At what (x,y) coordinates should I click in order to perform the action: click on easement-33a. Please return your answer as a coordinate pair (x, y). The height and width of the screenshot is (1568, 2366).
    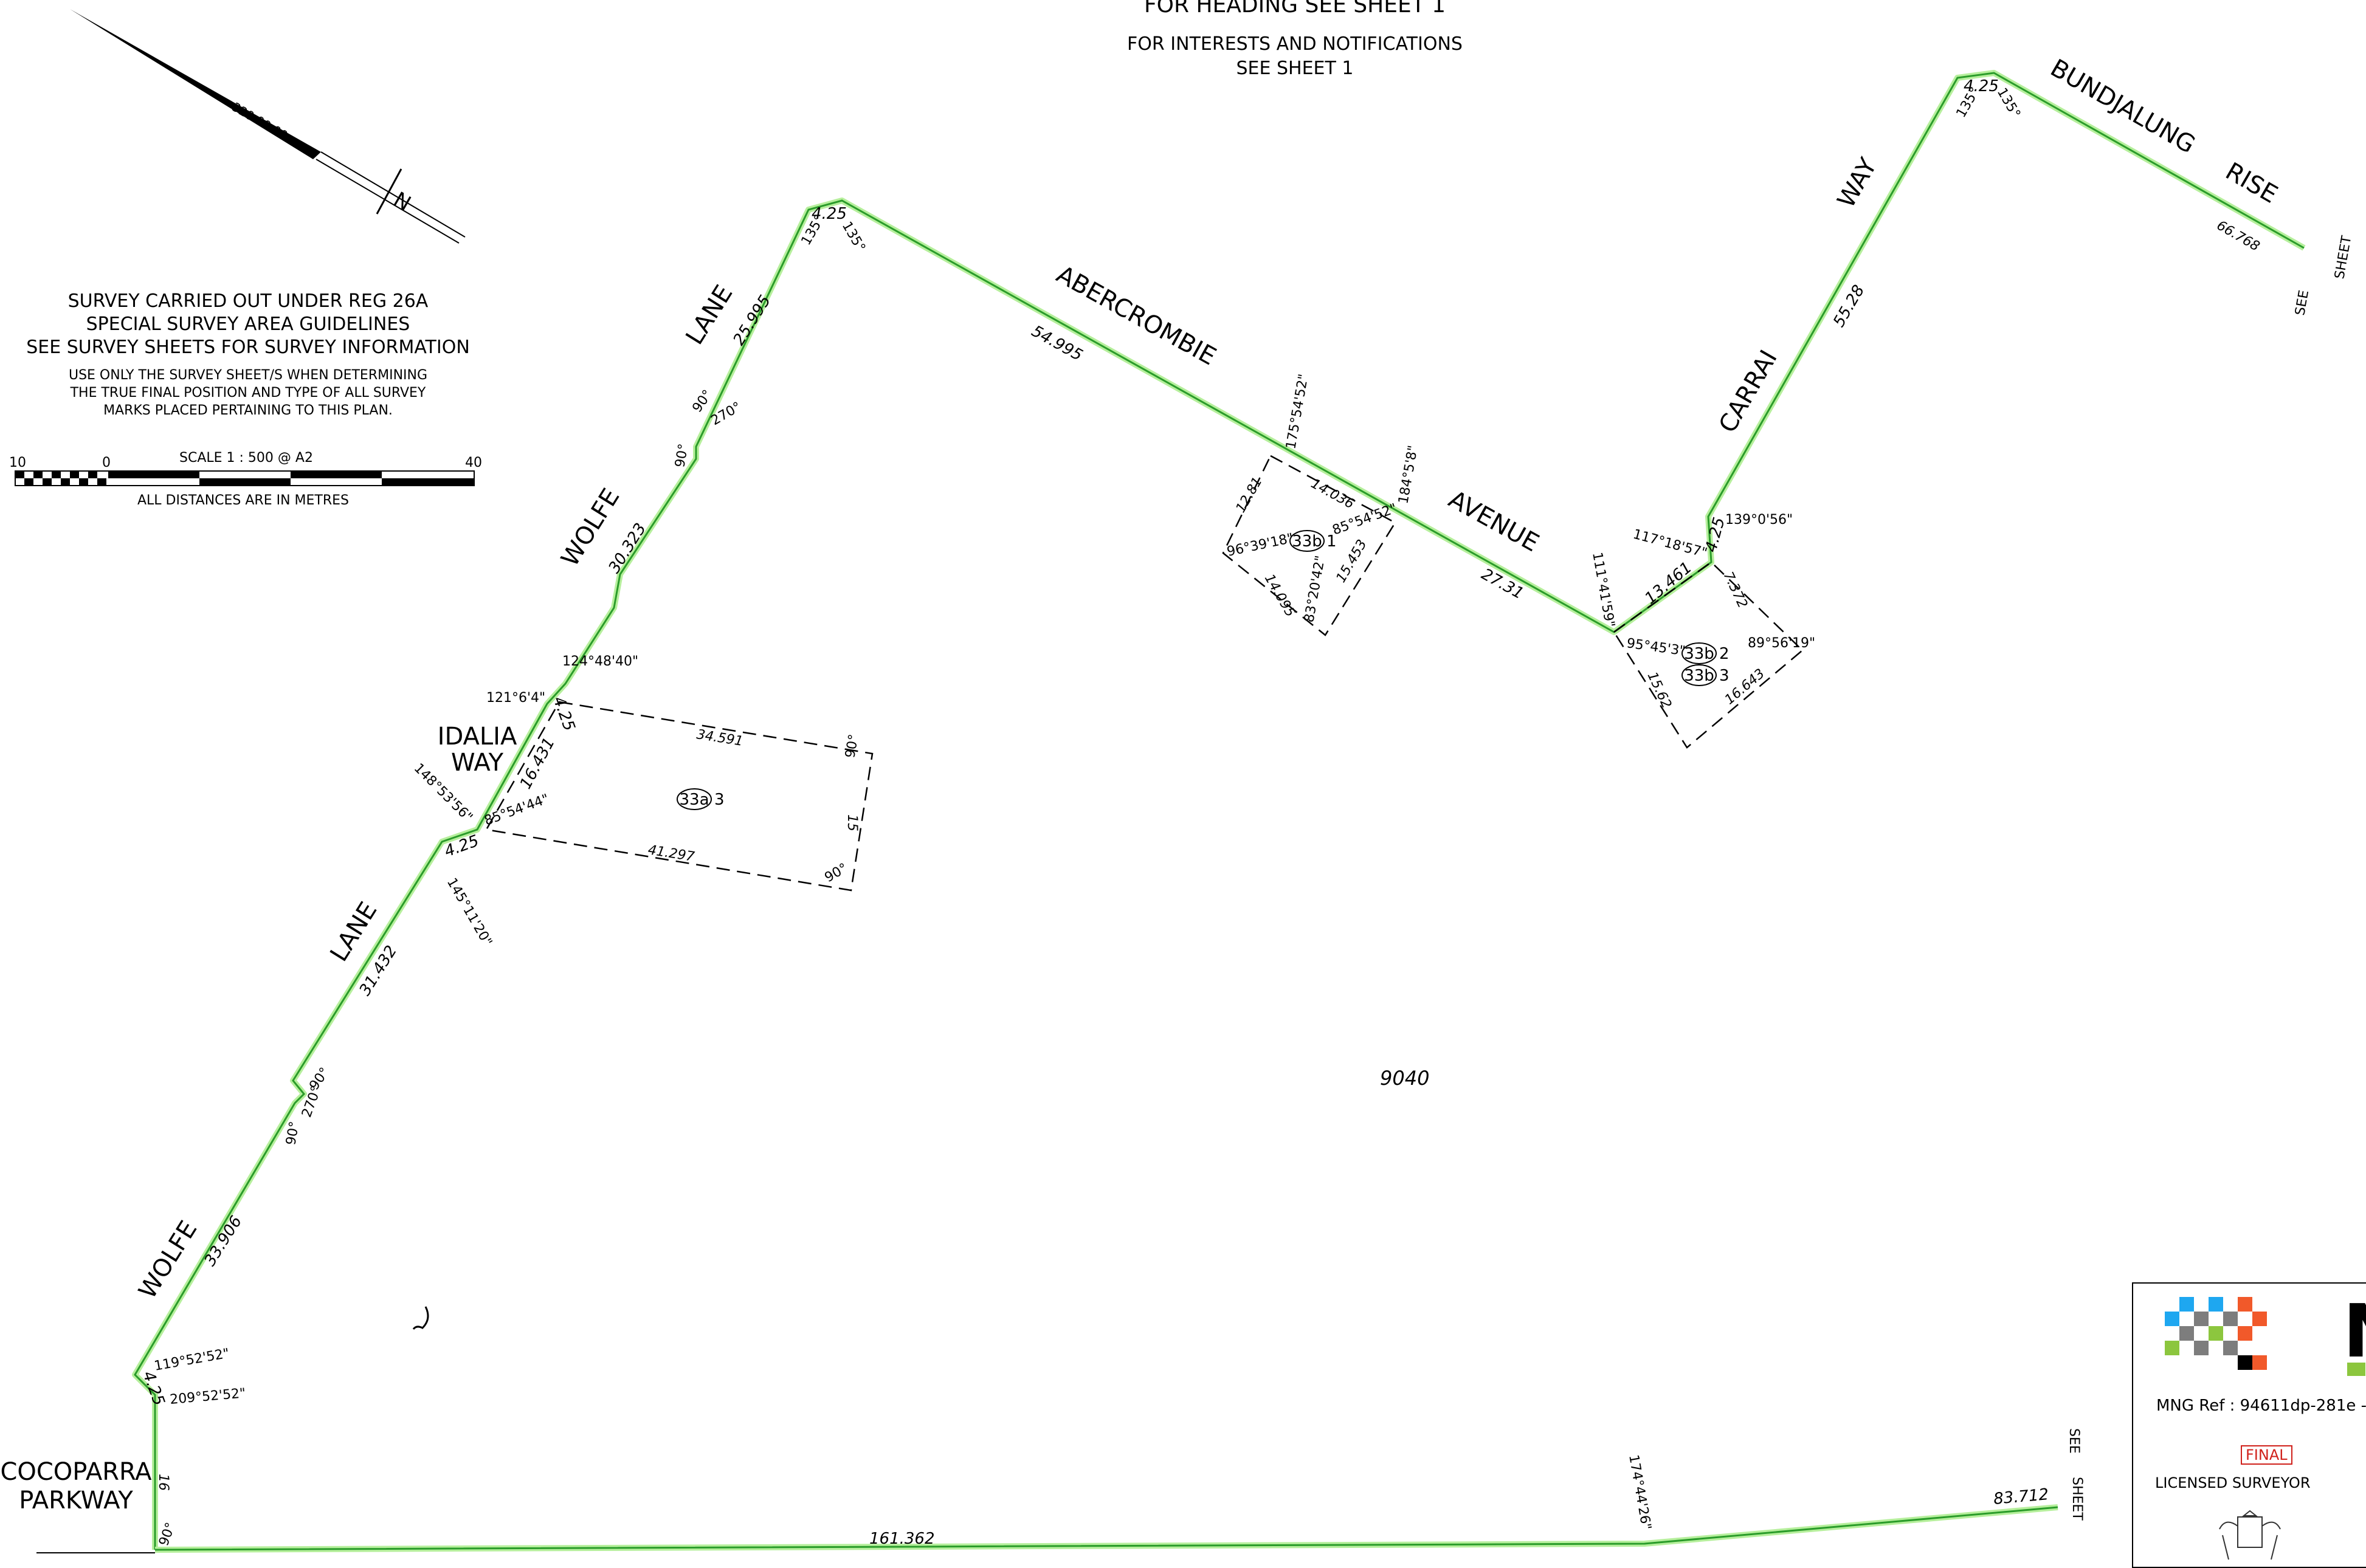
    Looking at the image, I should click on (679, 796).